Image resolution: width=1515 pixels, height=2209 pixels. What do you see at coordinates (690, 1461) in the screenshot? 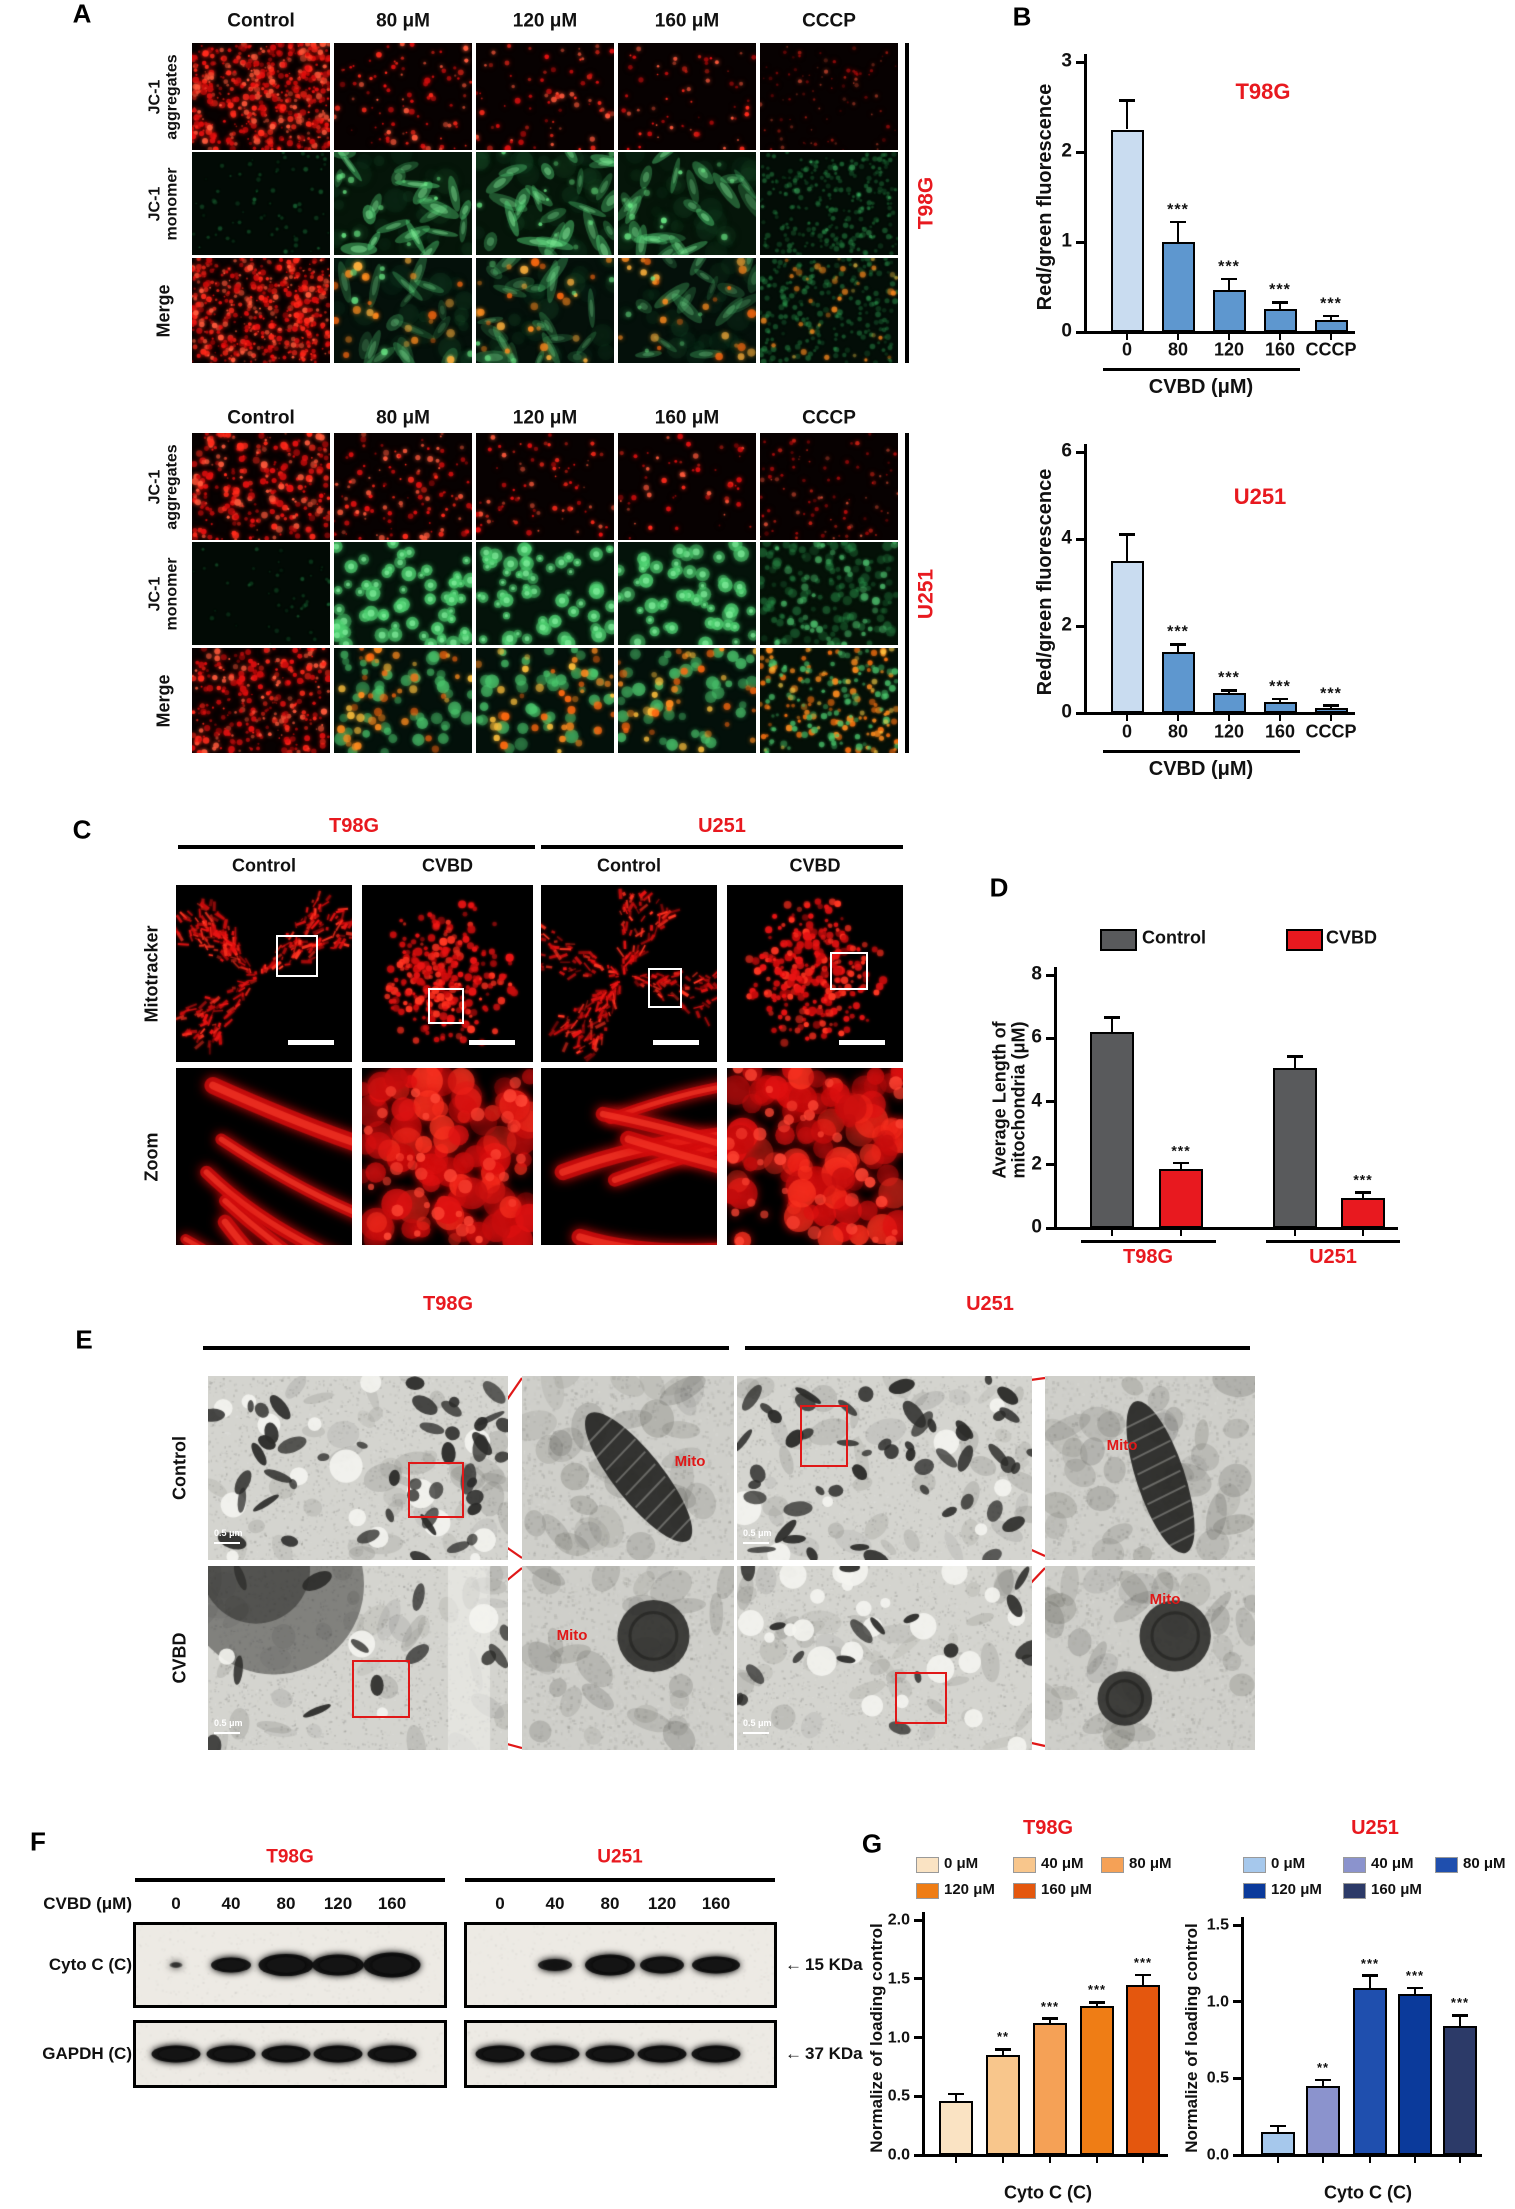
I see `mito-annotation: Mito` at bounding box center [690, 1461].